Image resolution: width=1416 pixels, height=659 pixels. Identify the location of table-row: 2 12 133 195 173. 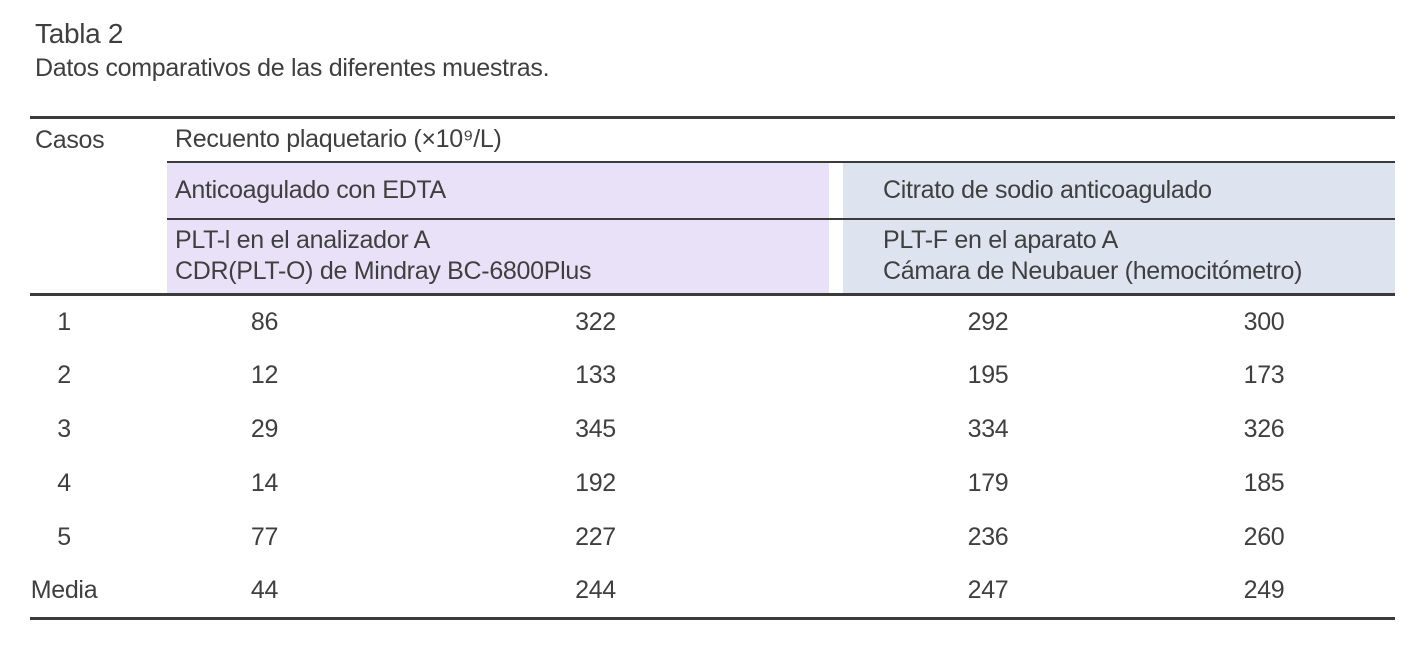
(712, 376).